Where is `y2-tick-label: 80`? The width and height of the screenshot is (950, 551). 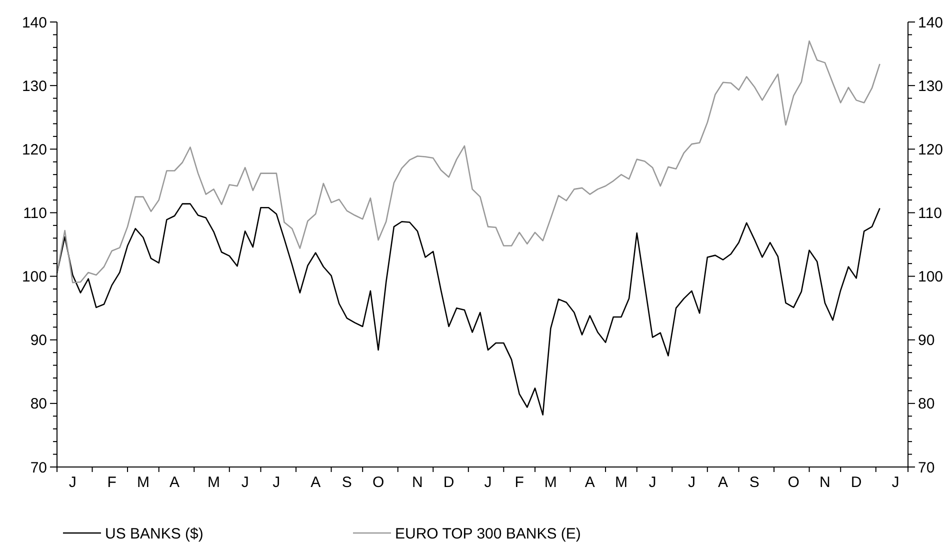 y2-tick-label: 80 is located at coordinates (926, 404).